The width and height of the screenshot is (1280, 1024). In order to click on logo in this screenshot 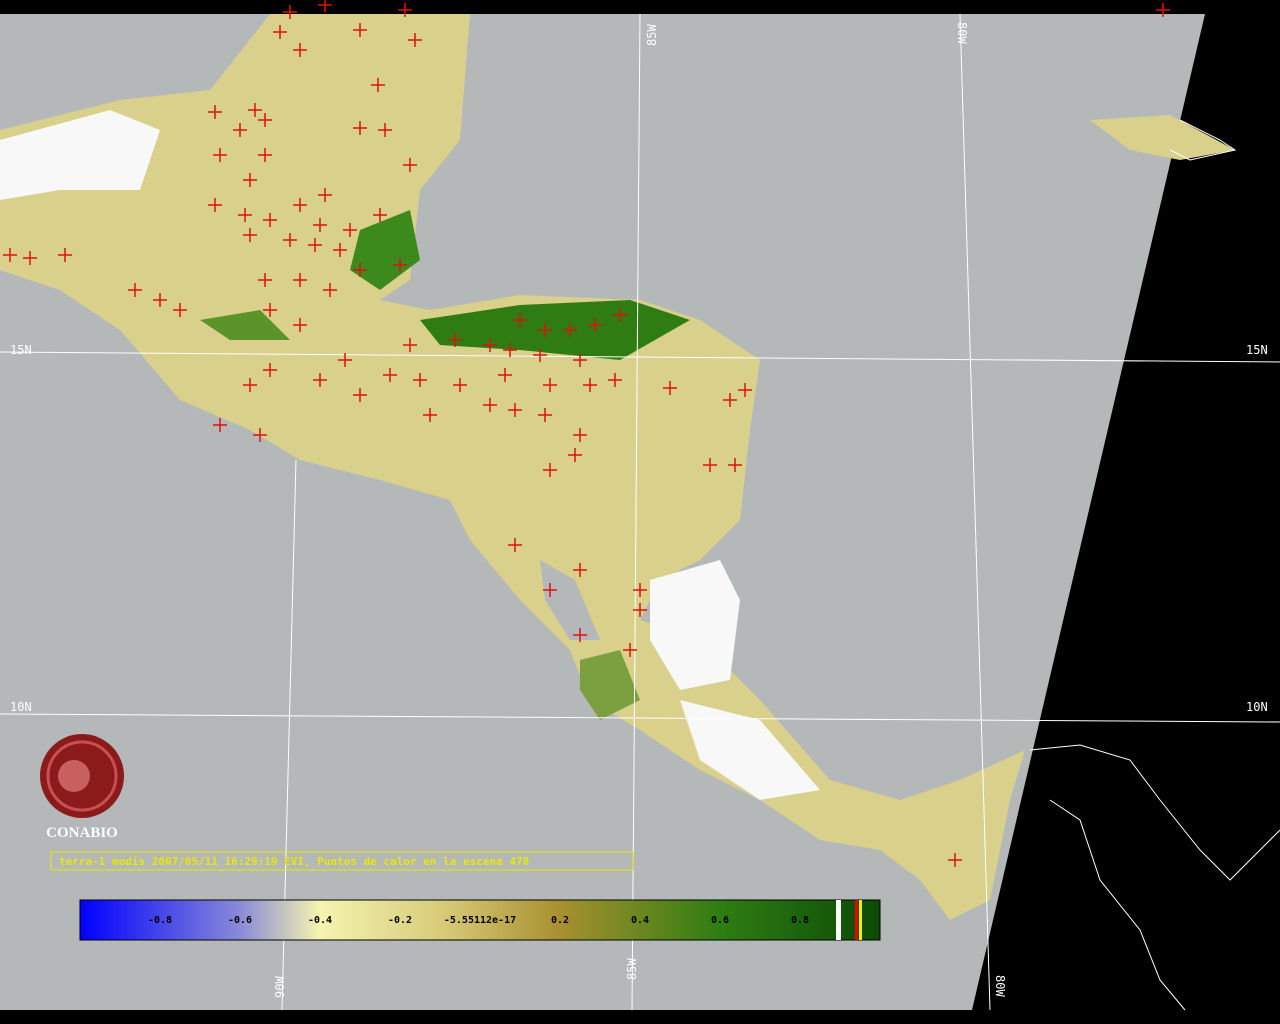, I will do `click(82, 776)`.